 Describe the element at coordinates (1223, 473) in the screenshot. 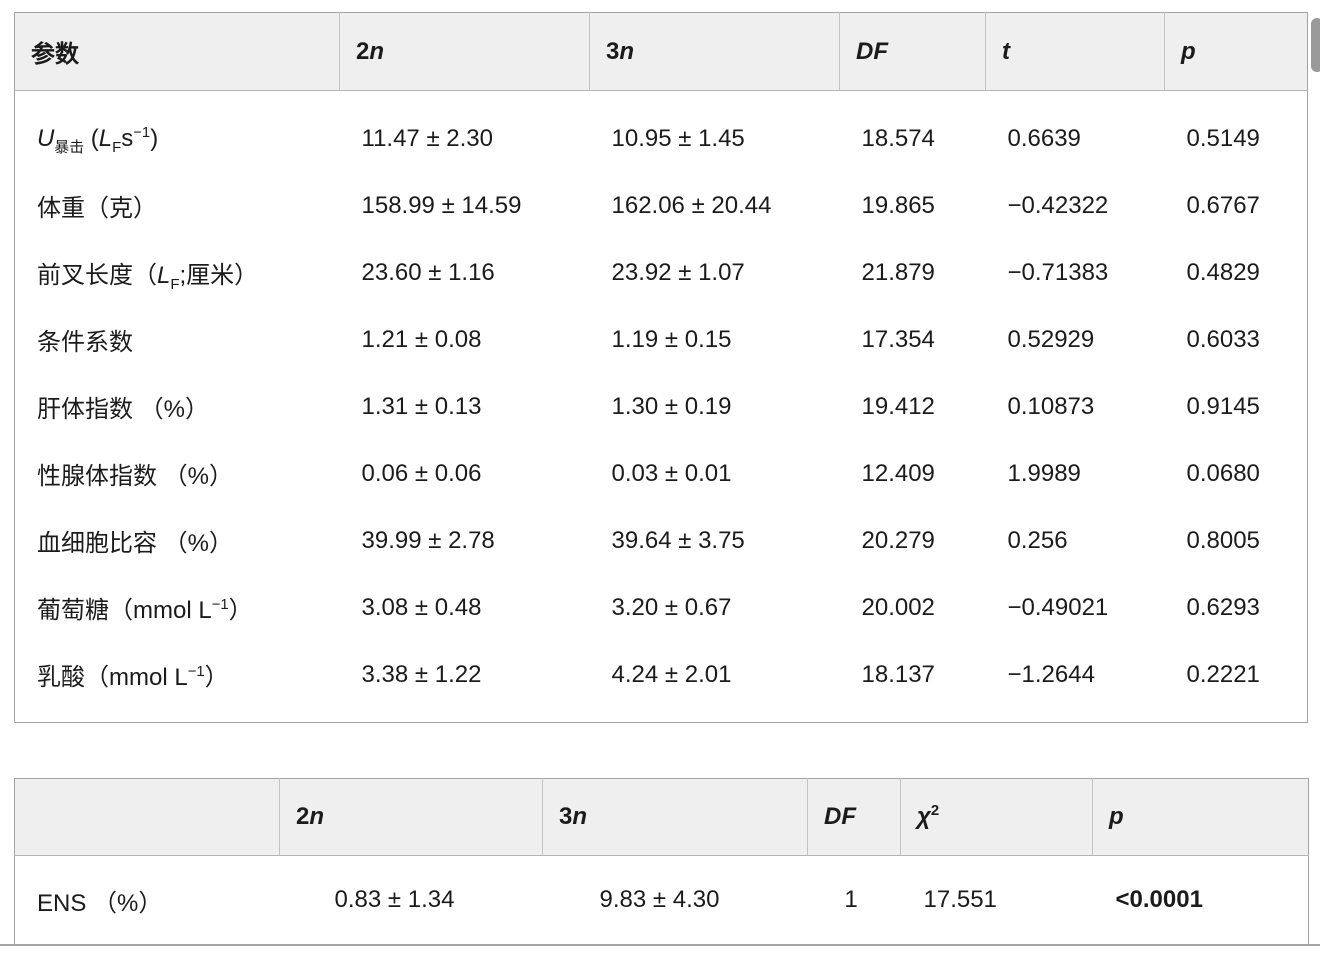

I see `cell-p: 0.0680` at that location.